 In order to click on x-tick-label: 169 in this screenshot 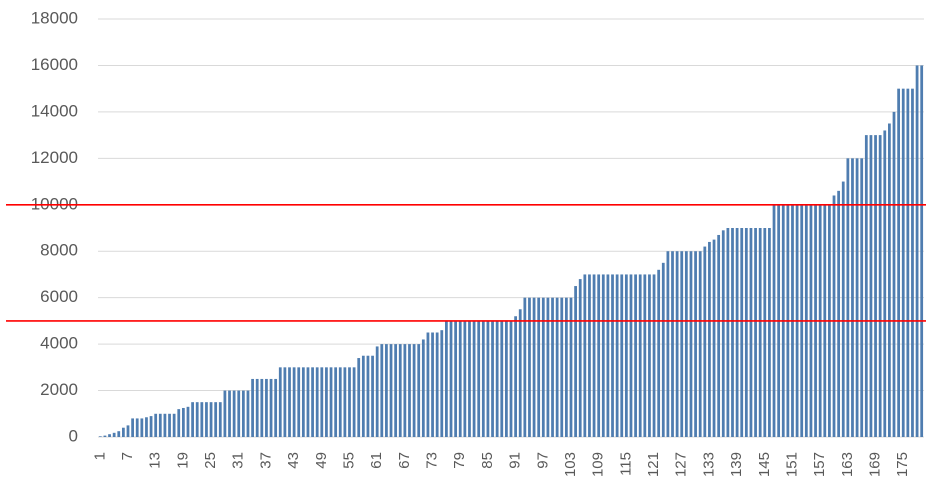, I will do `click(875, 464)`.